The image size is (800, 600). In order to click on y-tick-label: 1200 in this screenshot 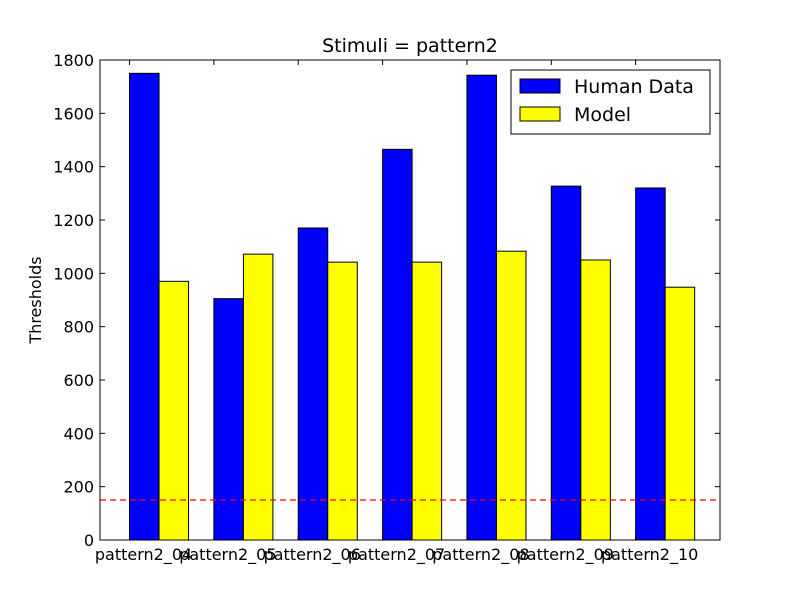, I will do `click(73, 220)`.